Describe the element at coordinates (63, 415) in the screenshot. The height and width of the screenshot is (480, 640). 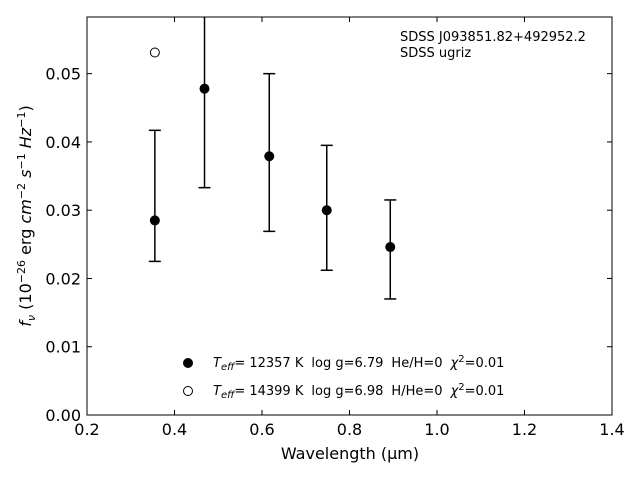
I see `y-tick-label: 0.00` at that location.